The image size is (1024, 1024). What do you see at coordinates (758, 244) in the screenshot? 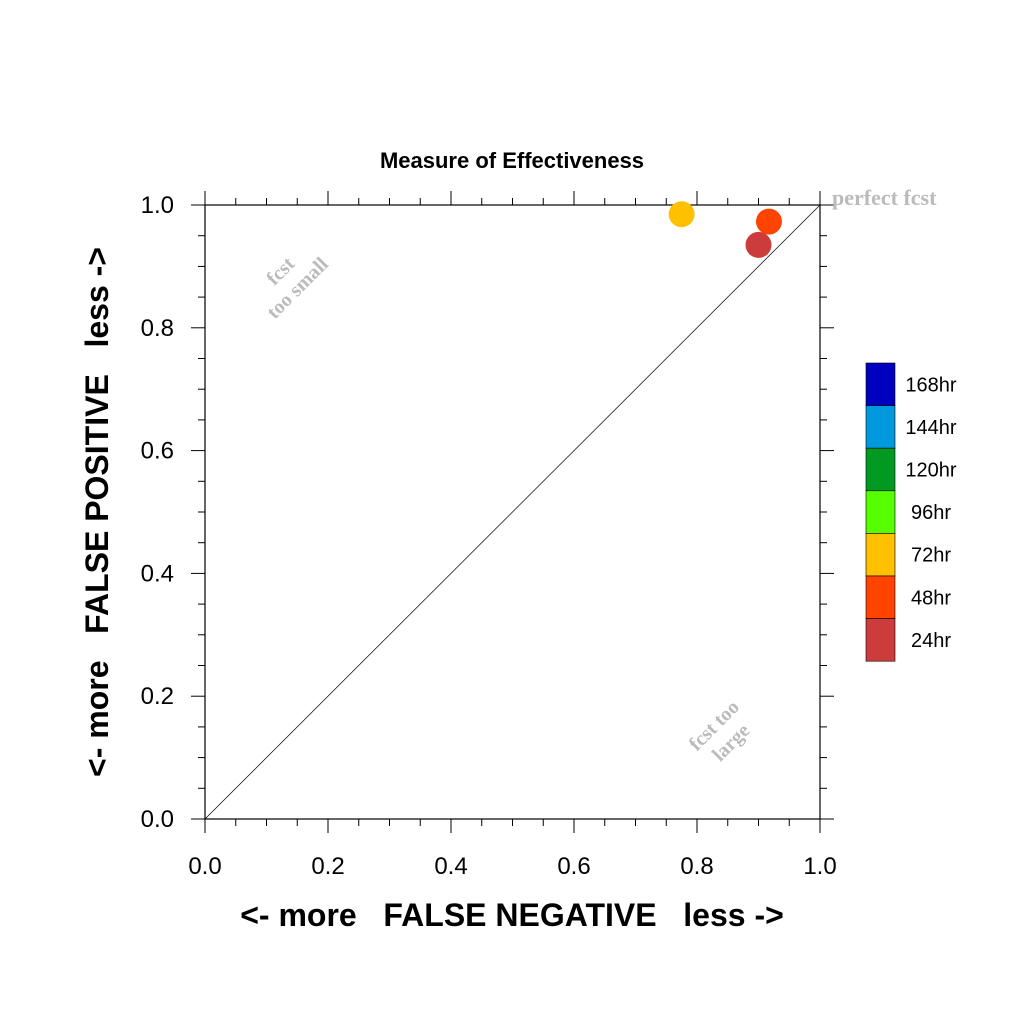
I see `point-24hr` at bounding box center [758, 244].